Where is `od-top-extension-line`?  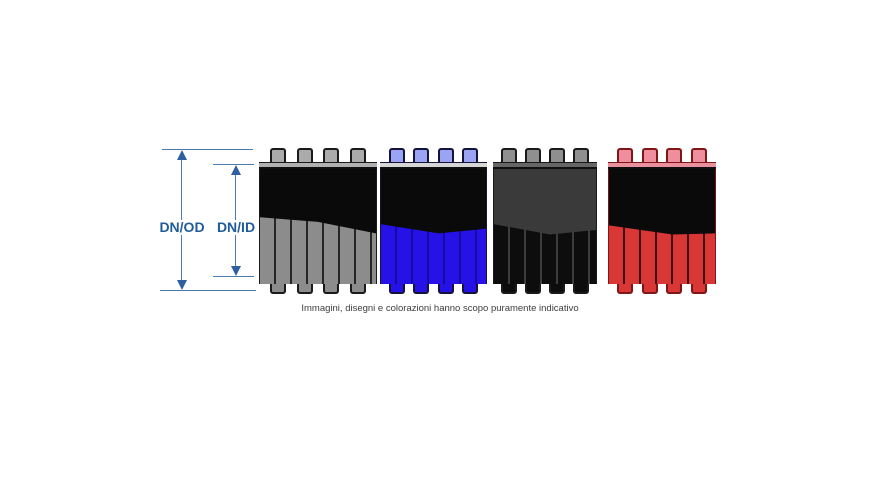
od-top-extension-line is located at coordinates (207, 149).